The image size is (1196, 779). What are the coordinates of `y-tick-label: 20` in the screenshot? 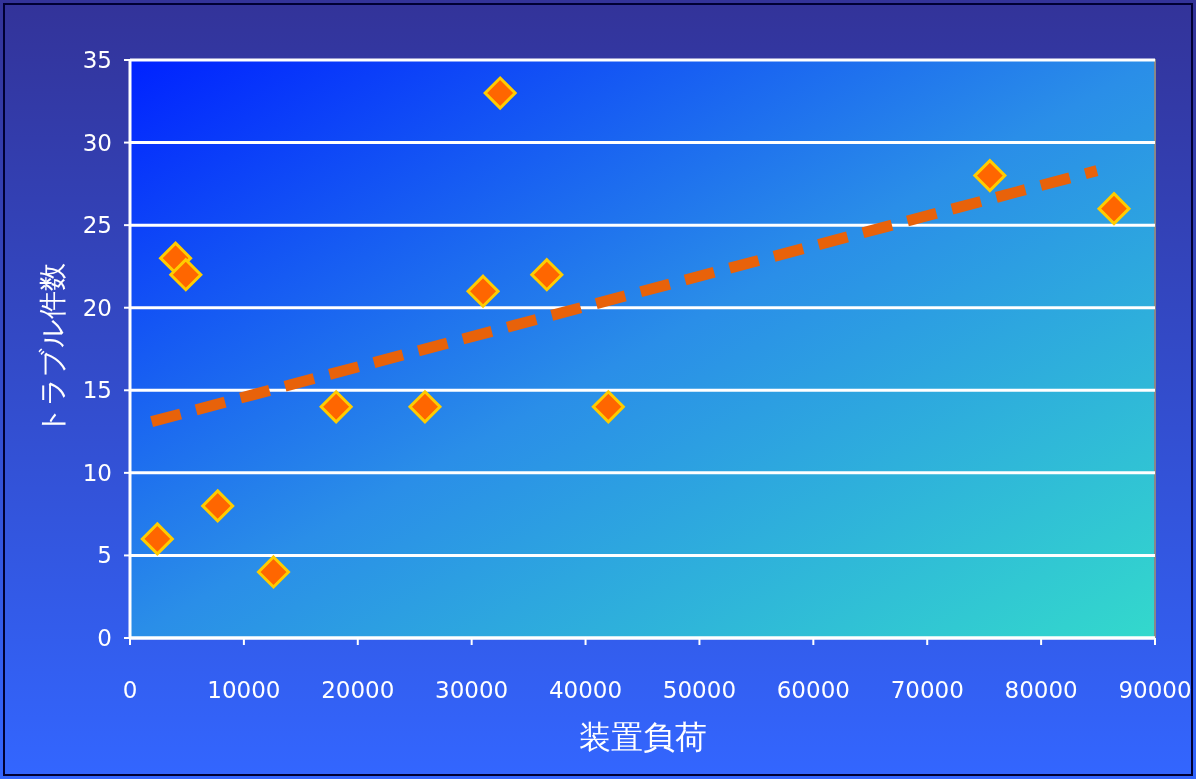 It's located at (97, 307).